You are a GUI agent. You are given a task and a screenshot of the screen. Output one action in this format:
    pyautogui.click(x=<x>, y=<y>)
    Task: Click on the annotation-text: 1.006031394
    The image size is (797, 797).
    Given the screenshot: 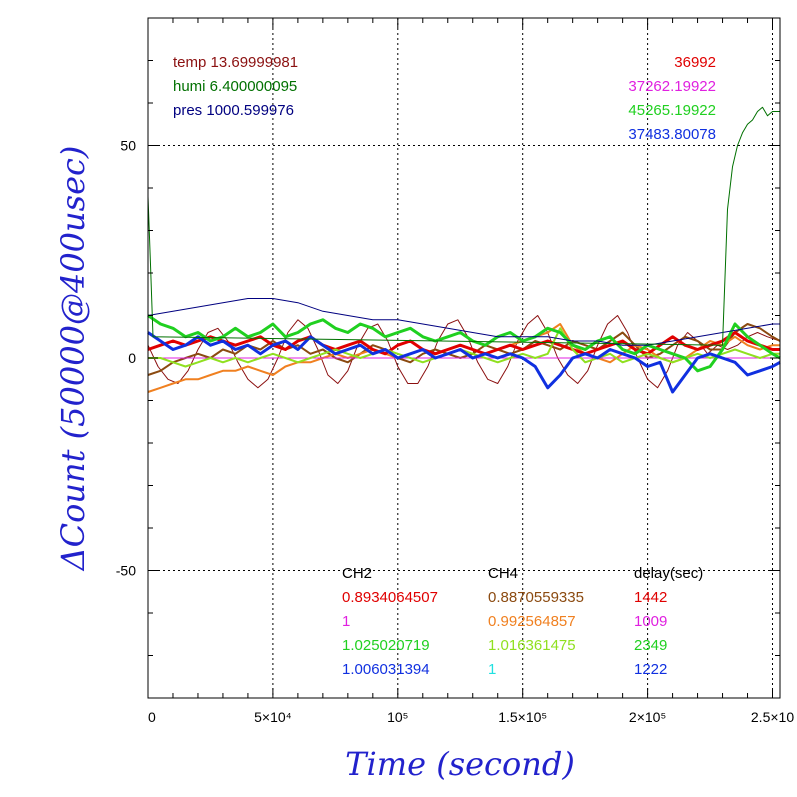 What is the action you would take?
    pyautogui.click(x=386, y=669)
    